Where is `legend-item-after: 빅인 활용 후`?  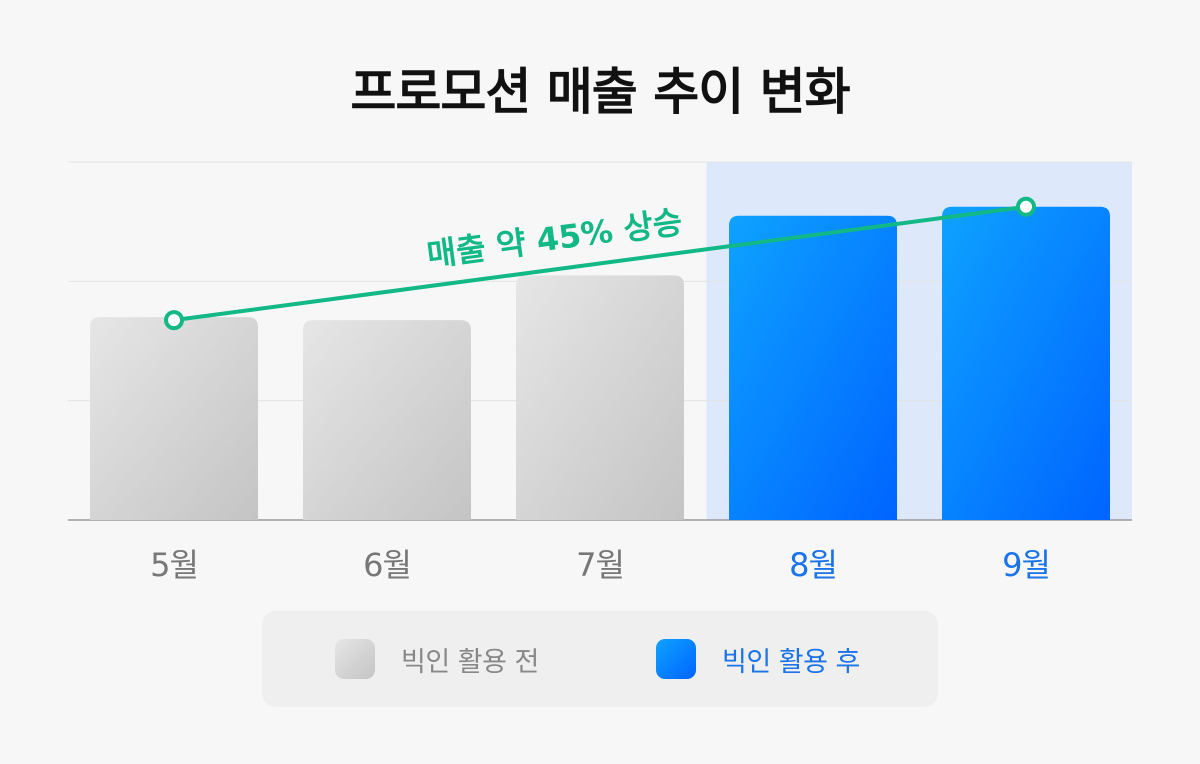
legend-item-after: 빅인 활용 후 is located at coordinates (758, 659).